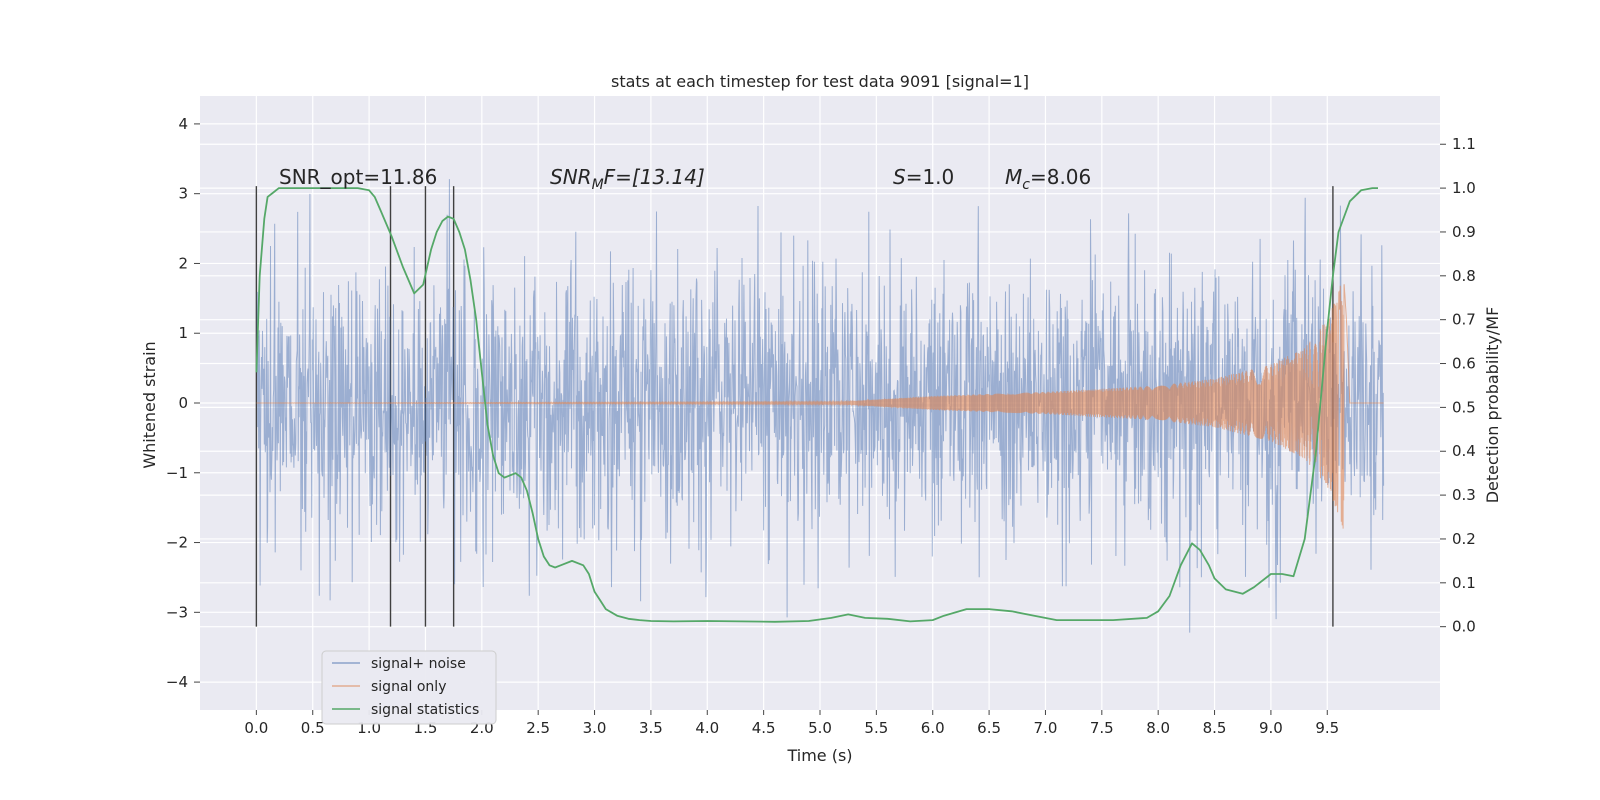 This screenshot has width=1600, height=800. I want to click on y2-axis-label: Detection probability/MF, so click(1492, 405).